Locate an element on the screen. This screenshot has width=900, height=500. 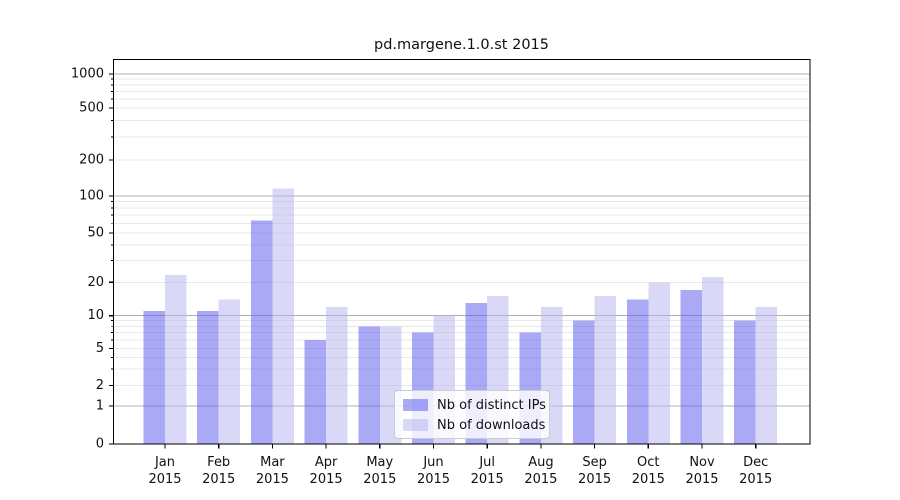
y-tick-label: 0 is located at coordinates (100, 444).